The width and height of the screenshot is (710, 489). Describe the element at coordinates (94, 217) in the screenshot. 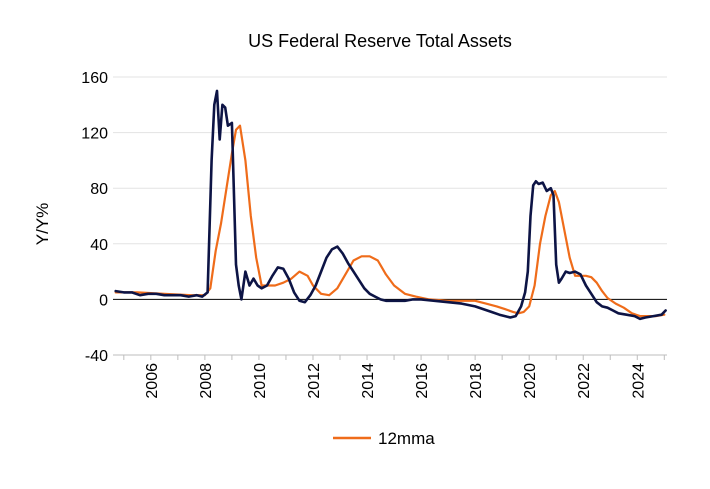

I see `y-tick-labels: 160 120 80 40 0 -40` at that location.